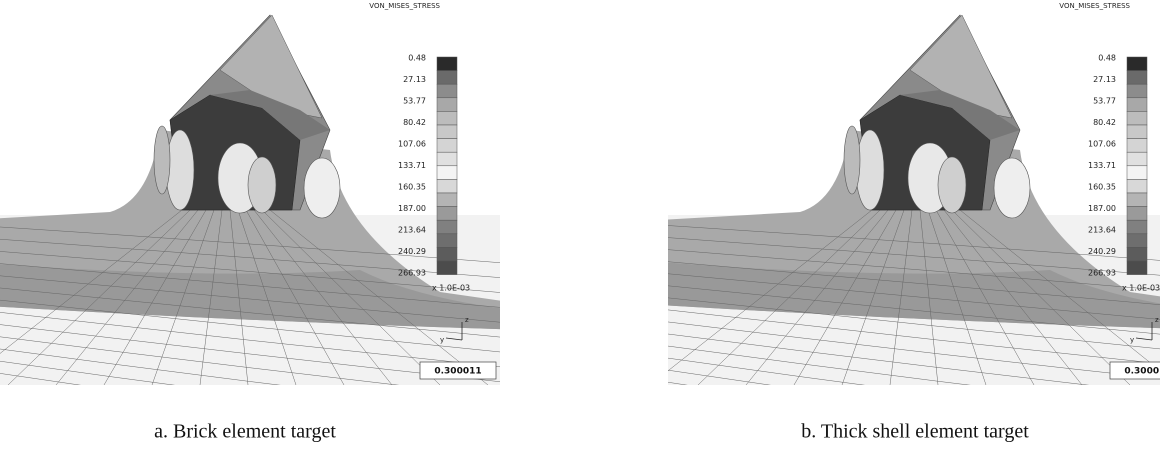 The height and width of the screenshot is (472, 1160). I want to click on legend-label: 240.29, so click(412, 251).